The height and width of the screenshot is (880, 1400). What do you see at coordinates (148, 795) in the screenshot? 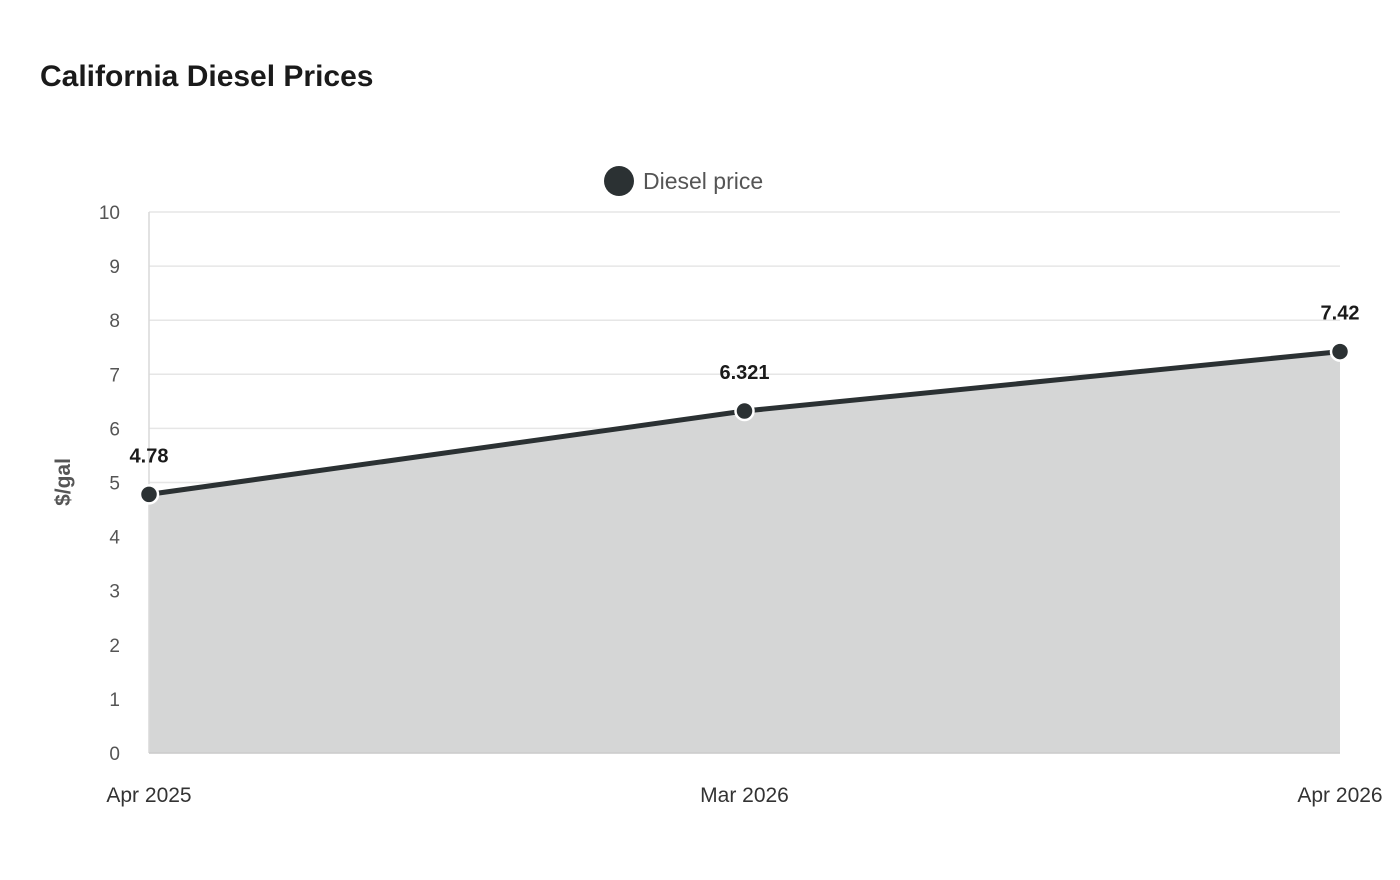
I see `x-tick-label: Apr 2025` at bounding box center [148, 795].